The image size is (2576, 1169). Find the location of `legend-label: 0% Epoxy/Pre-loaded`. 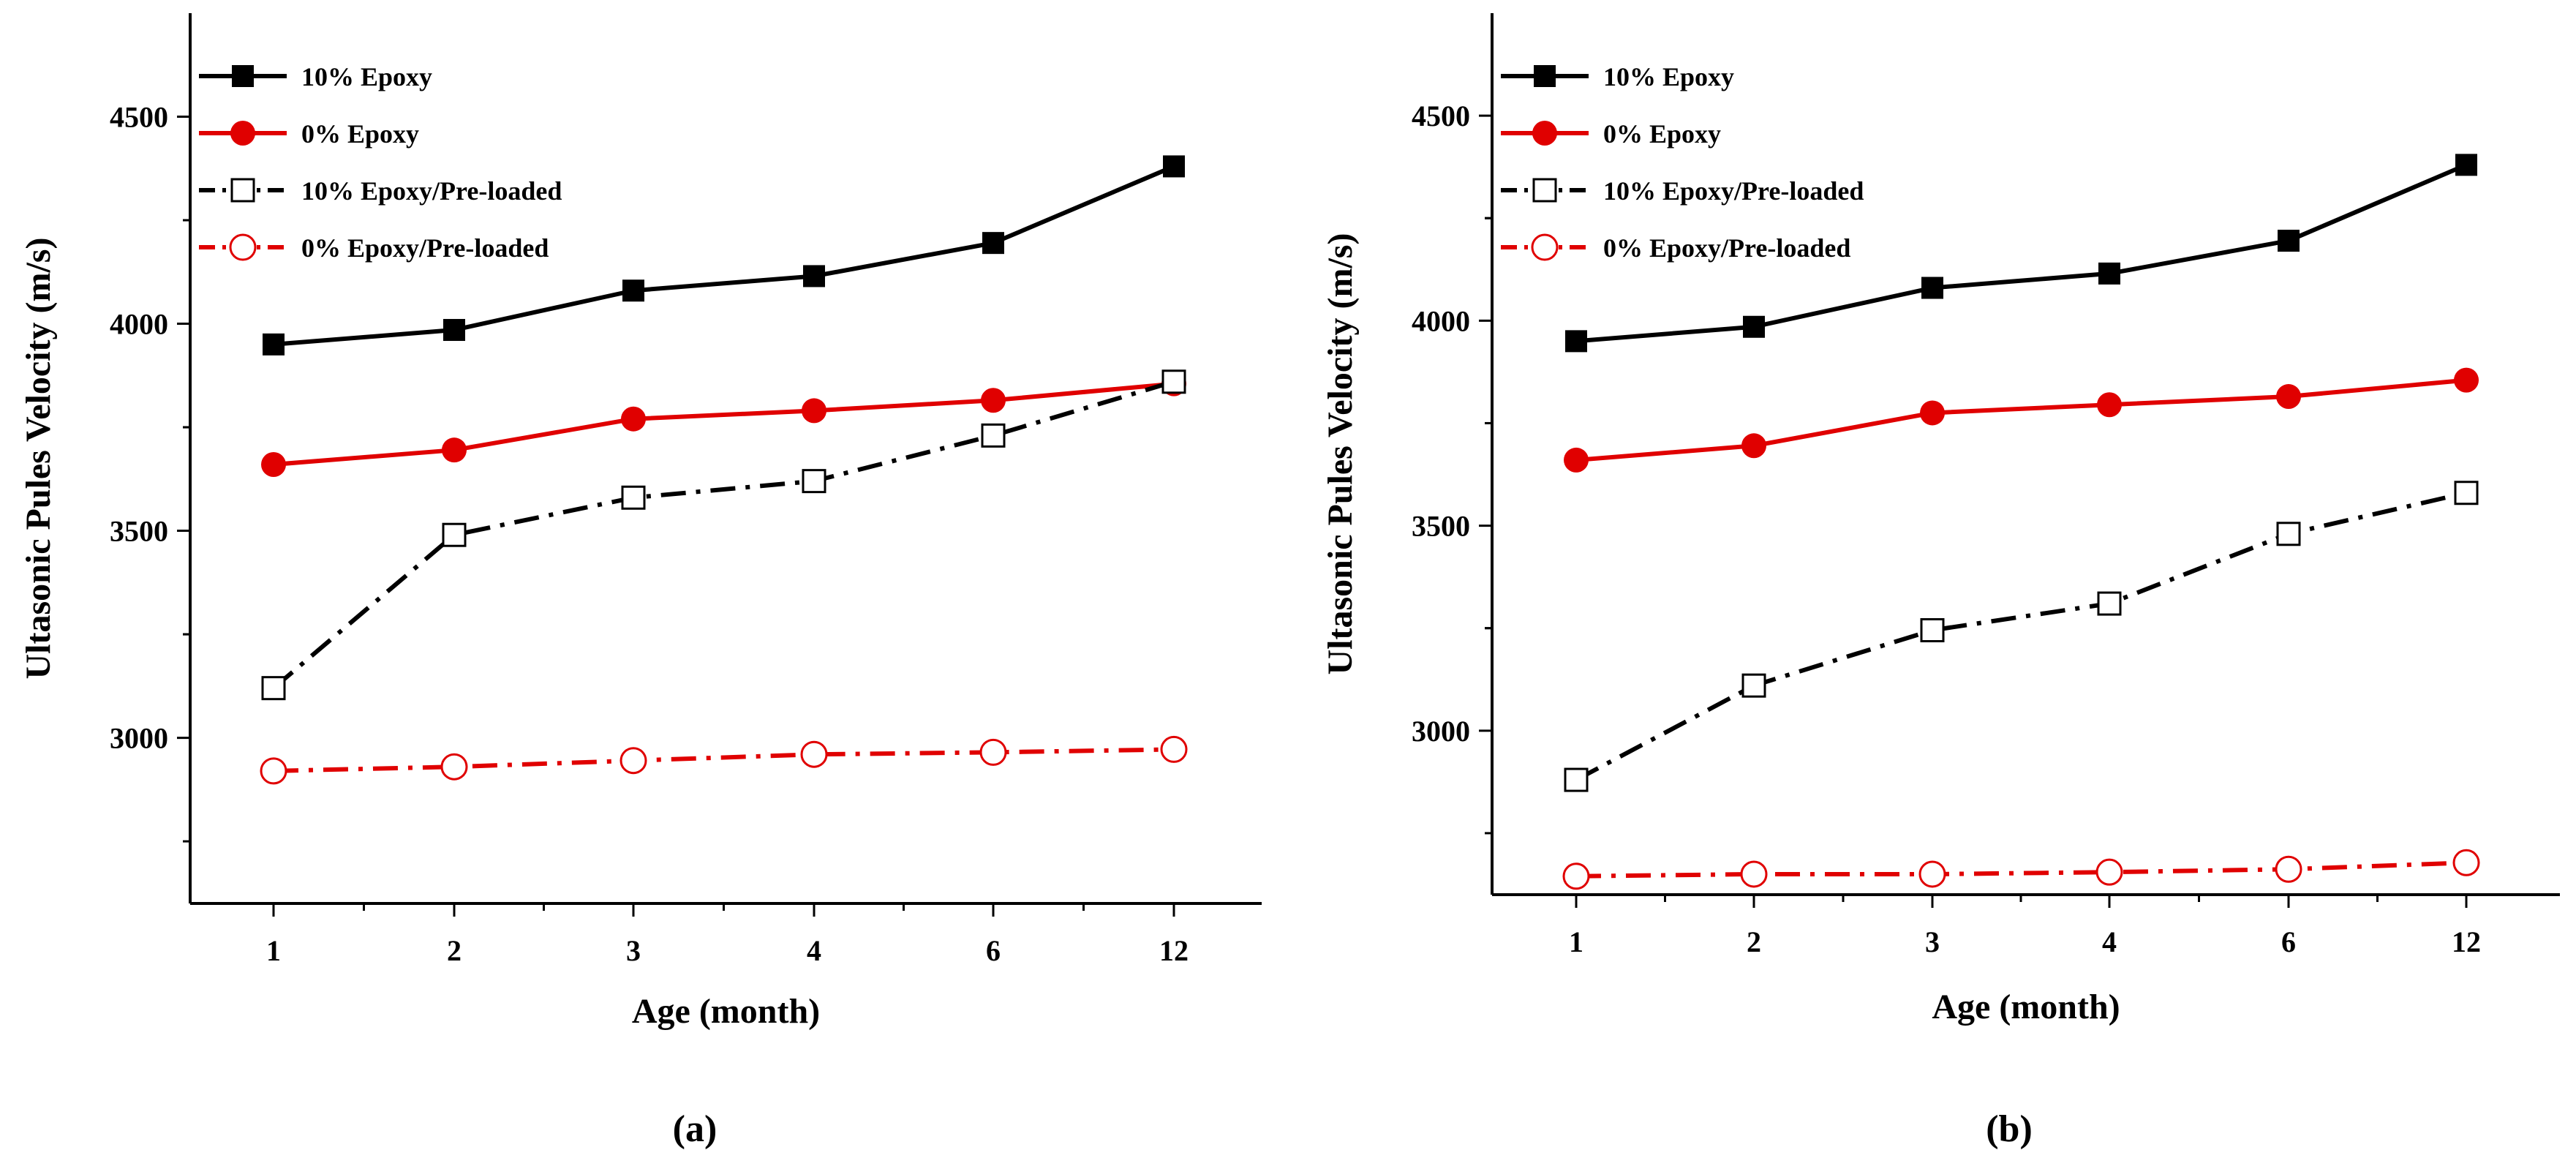

legend-label: 0% Epoxy/Pre-loaded is located at coordinates (1726, 248).